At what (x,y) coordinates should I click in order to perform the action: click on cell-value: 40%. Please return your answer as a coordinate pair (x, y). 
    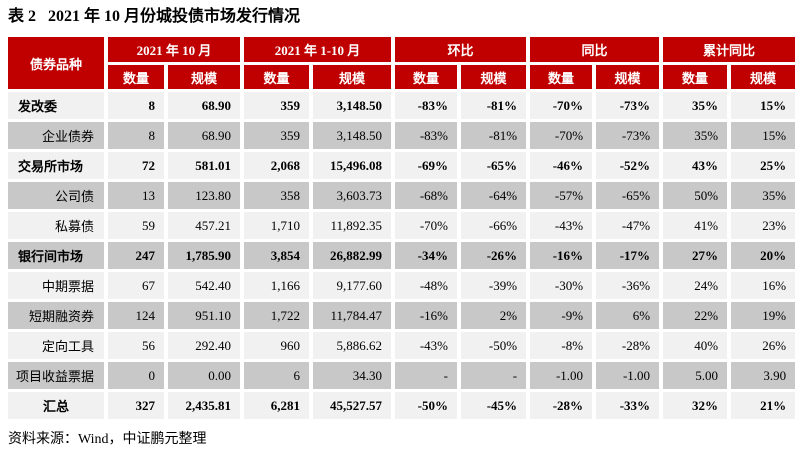
    Looking at the image, I should click on (695, 345).